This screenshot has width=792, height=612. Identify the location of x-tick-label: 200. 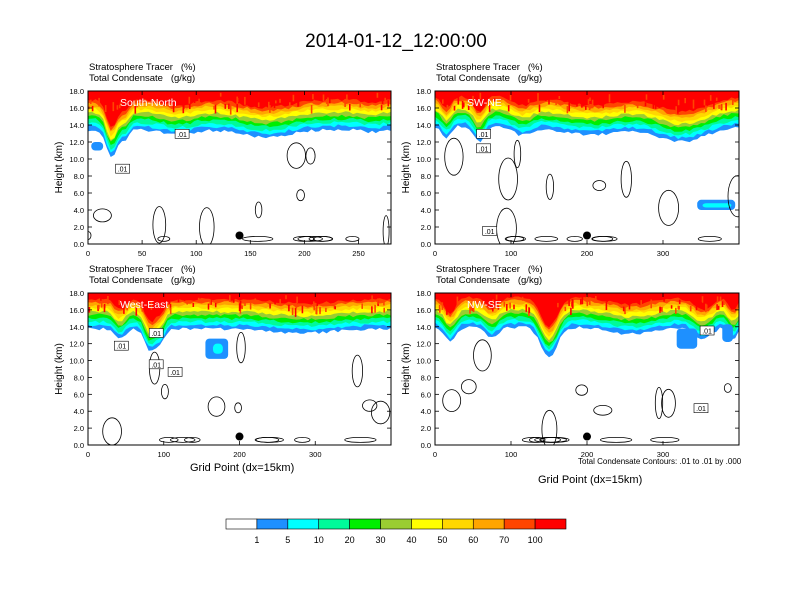
(304, 253).